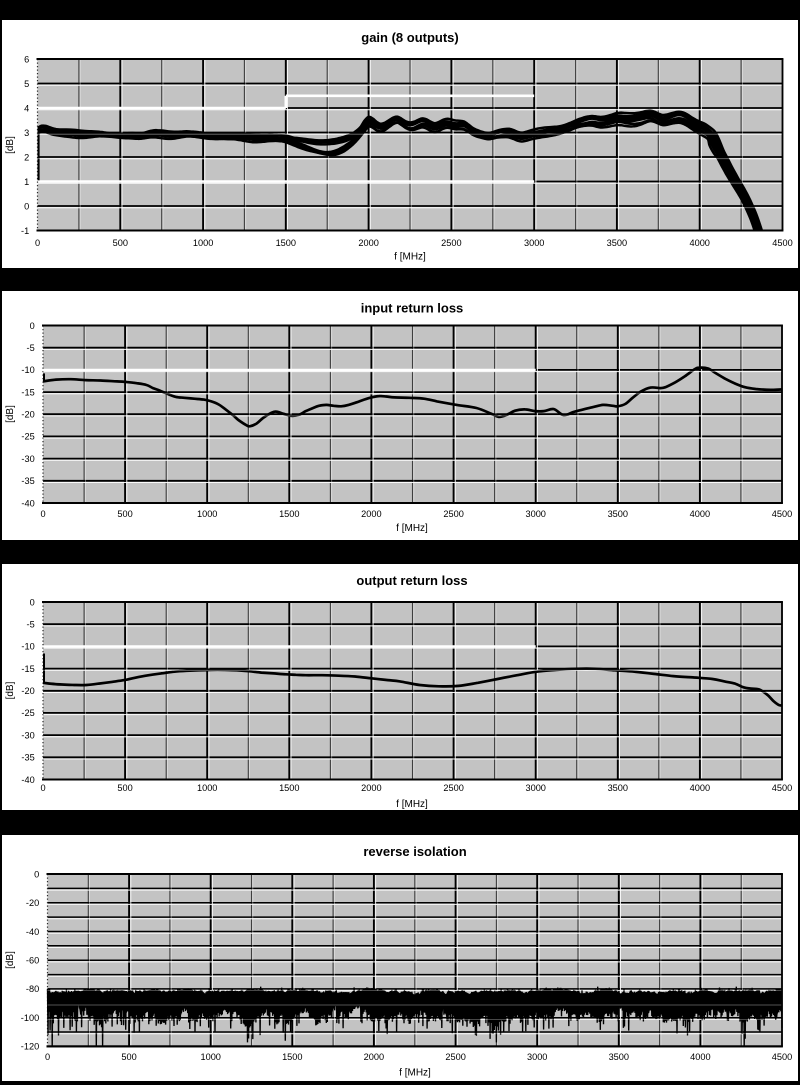 The width and height of the screenshot is (800, 1085). What do you see at coordinates (410, 37) in the screenshot?
I see `svg-text: gain (8 outputs)` at bounding box center [410, 37].